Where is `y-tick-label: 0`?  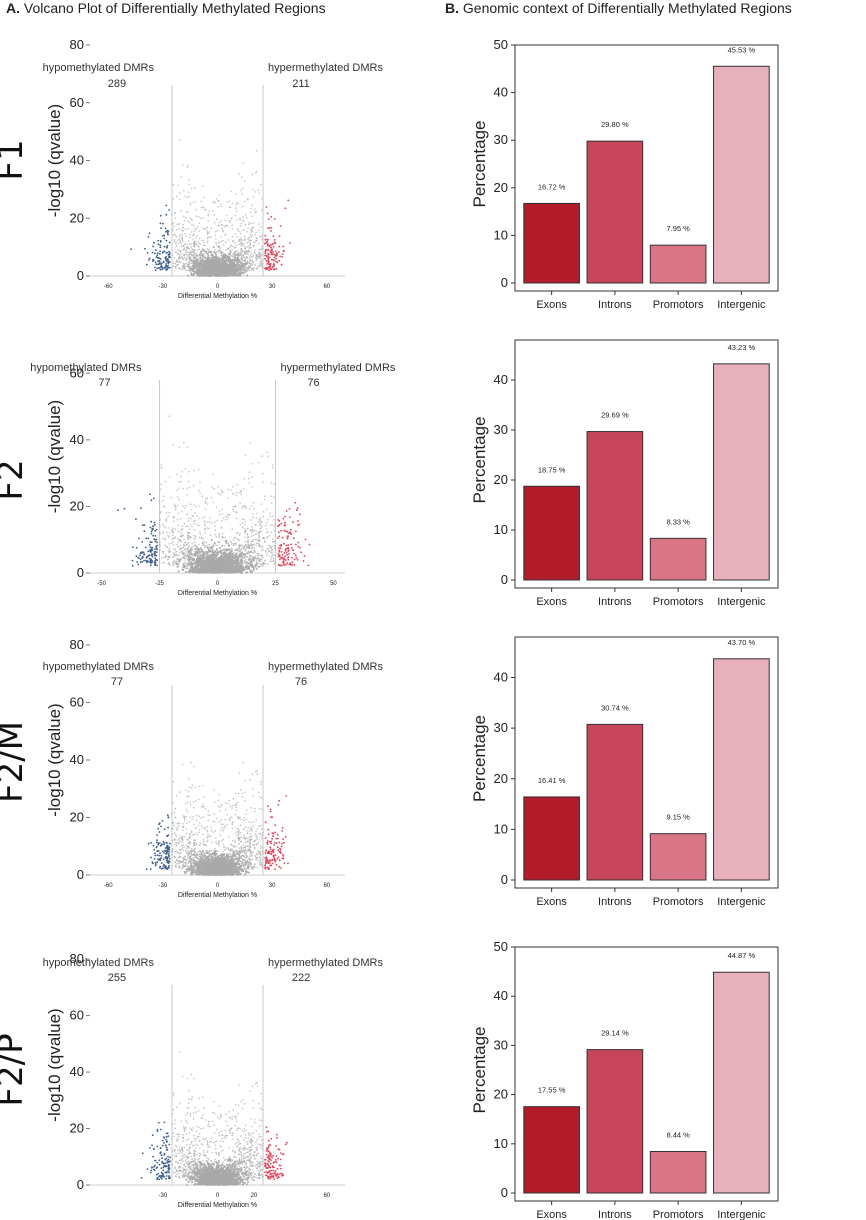 y-tick-label: 0 is located at coordinates (80, 275).